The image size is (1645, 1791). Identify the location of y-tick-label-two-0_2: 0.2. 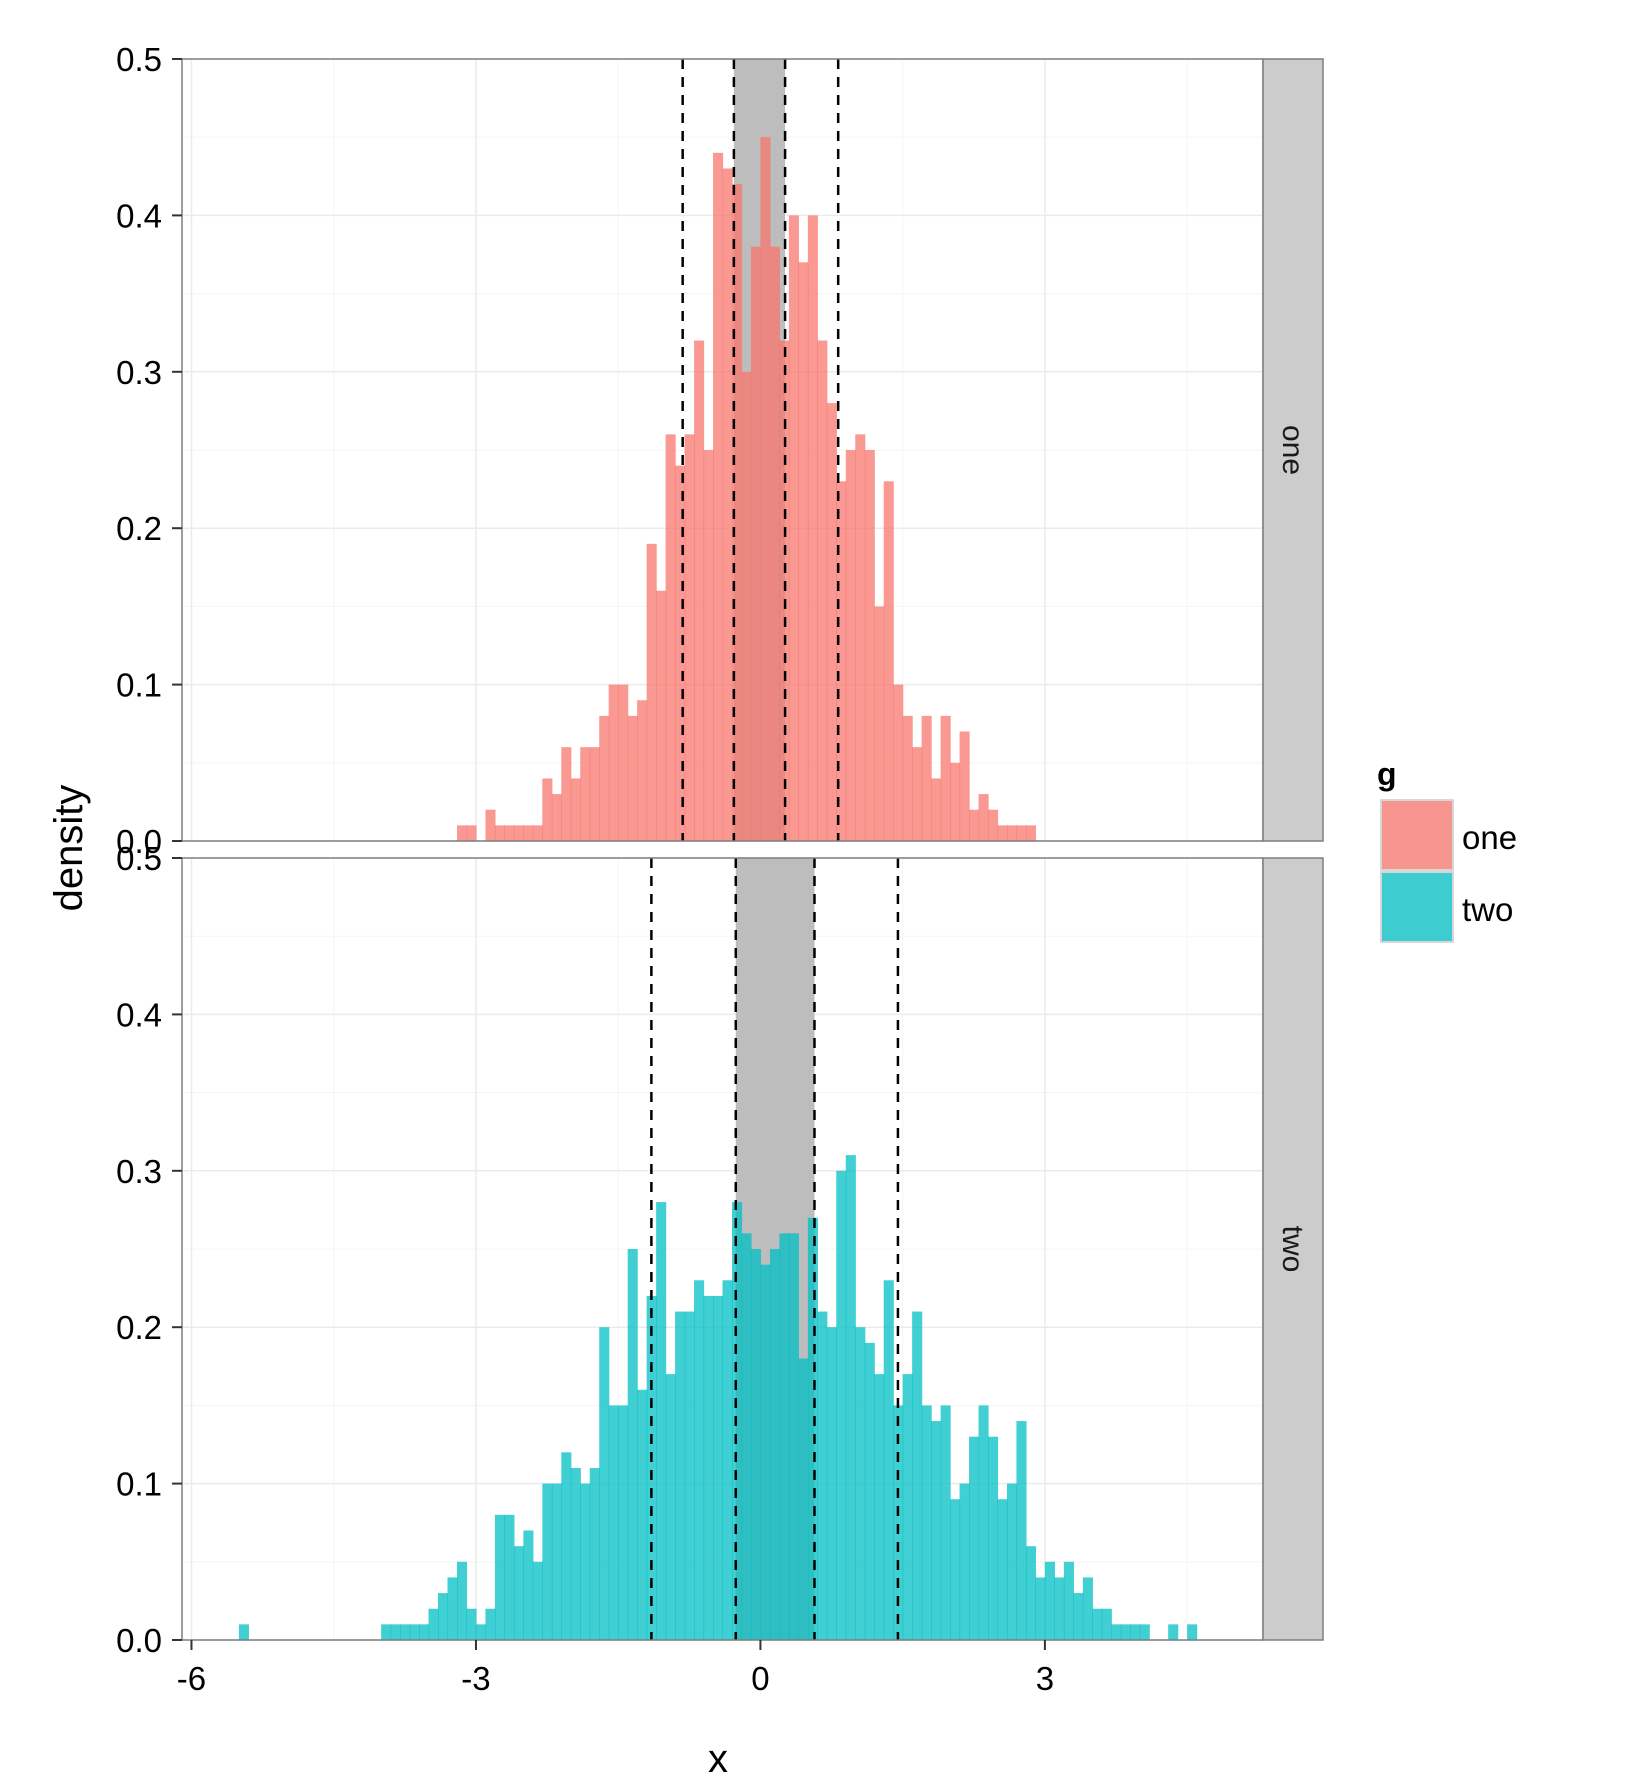
(139, 1327).